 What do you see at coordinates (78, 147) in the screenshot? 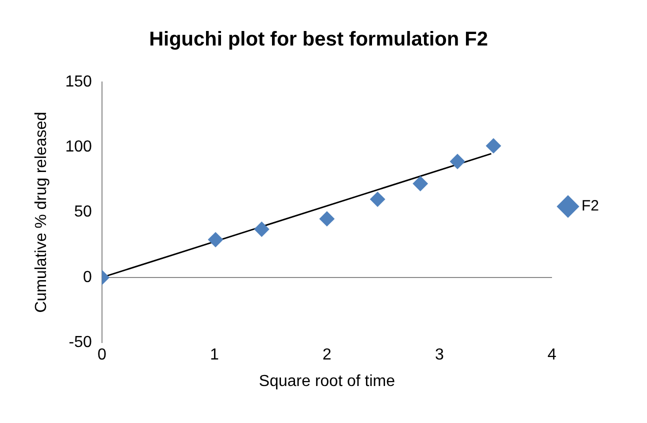
I see `y-tick-label: 100` at bounding box center [78, 147].